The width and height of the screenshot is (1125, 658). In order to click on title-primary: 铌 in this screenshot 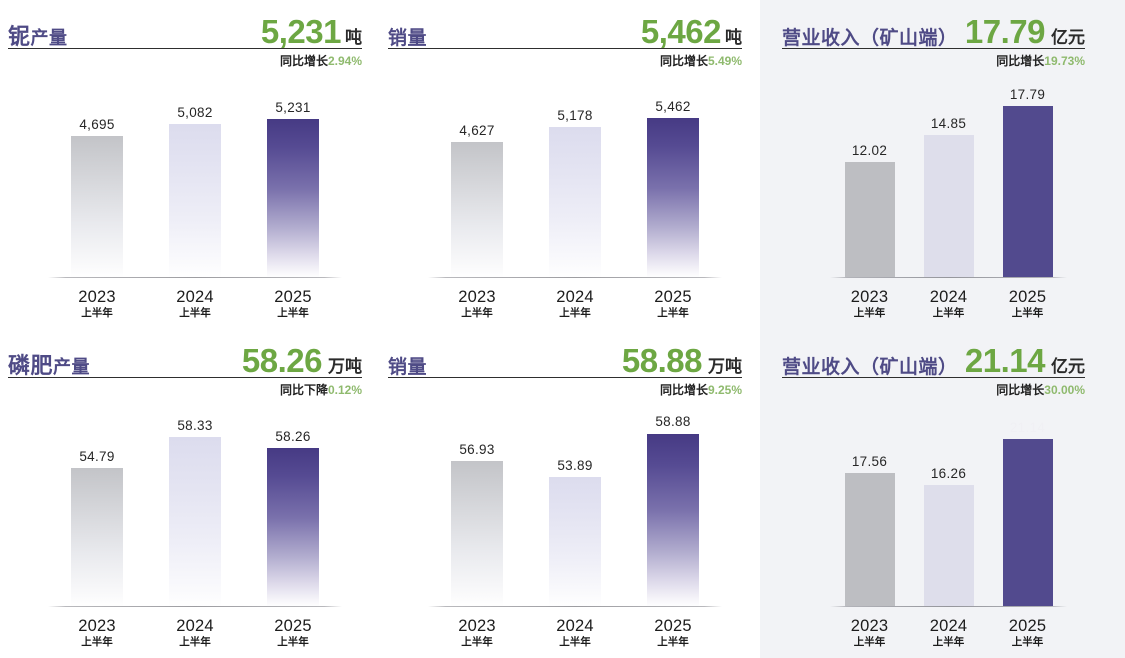, I will do `click(19, 36)`.